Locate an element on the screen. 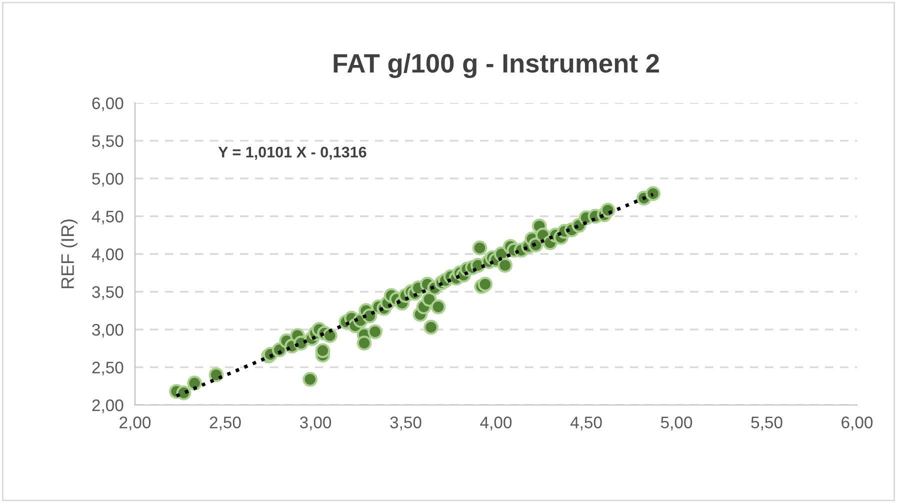 This screenshot has height=503, width=897. x-tick-label: 3,50 is located at coordinates (406, 423).